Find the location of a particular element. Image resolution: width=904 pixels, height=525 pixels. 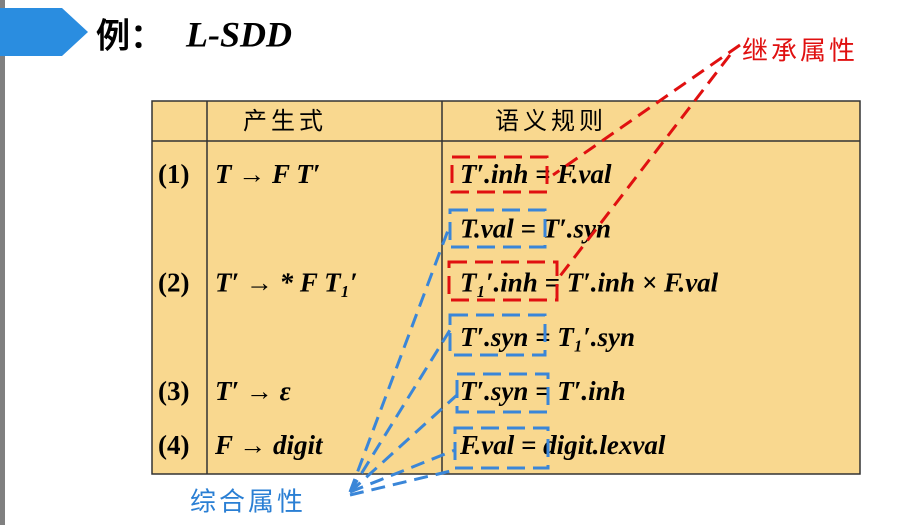

production: F → digit is located at coordinates (269, 445).